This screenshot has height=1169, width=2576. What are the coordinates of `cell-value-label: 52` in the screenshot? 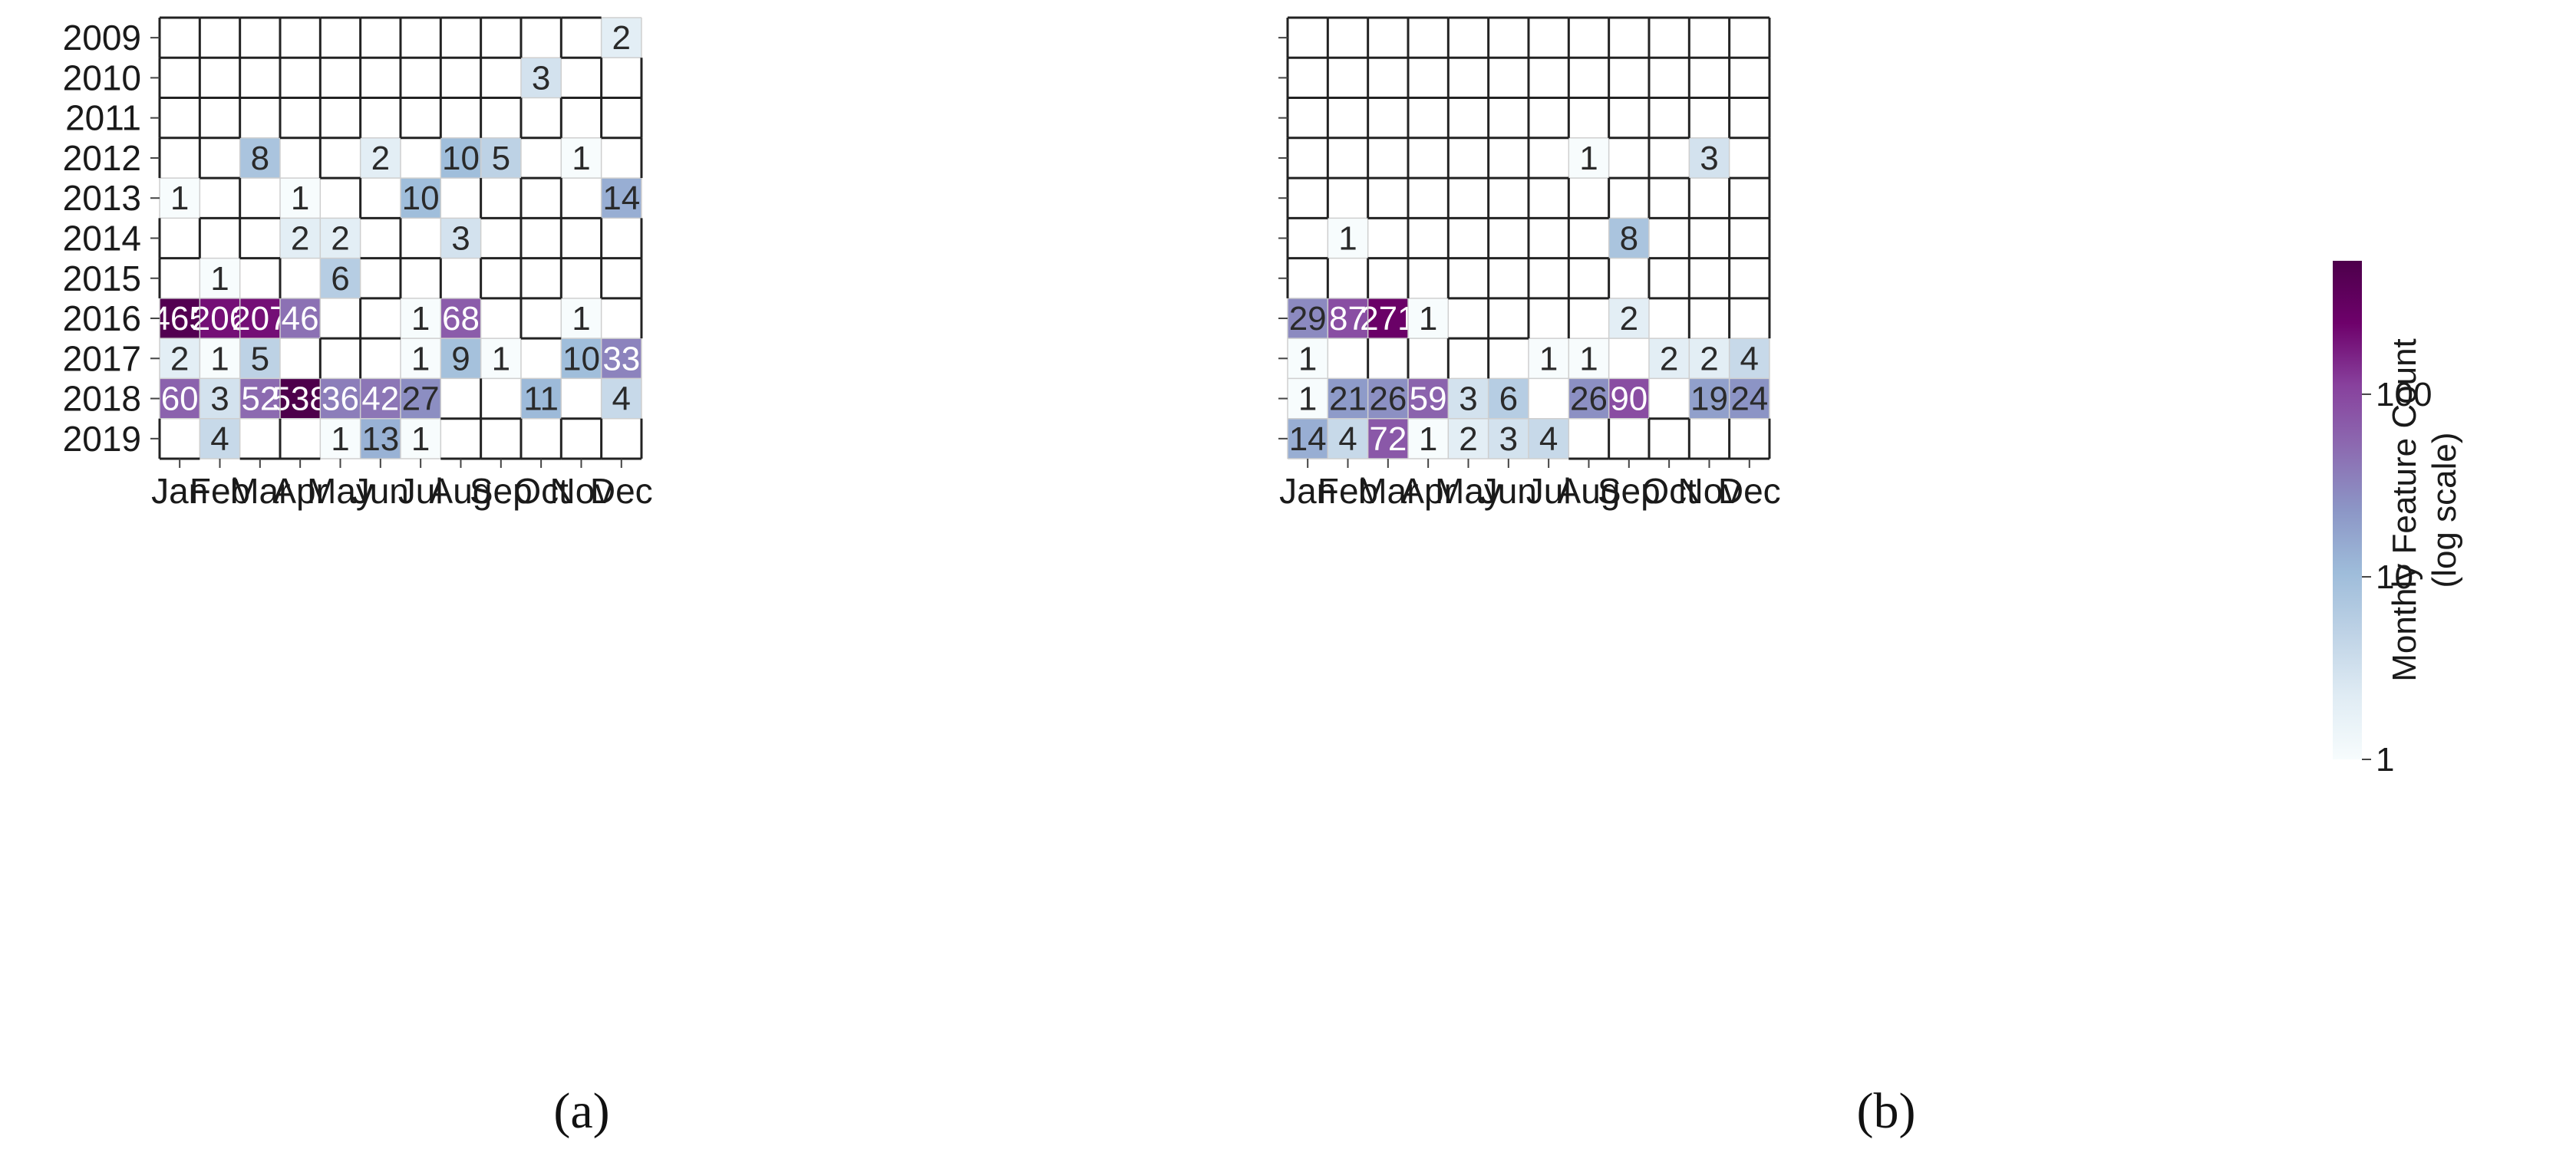 It's located at (260, 399).